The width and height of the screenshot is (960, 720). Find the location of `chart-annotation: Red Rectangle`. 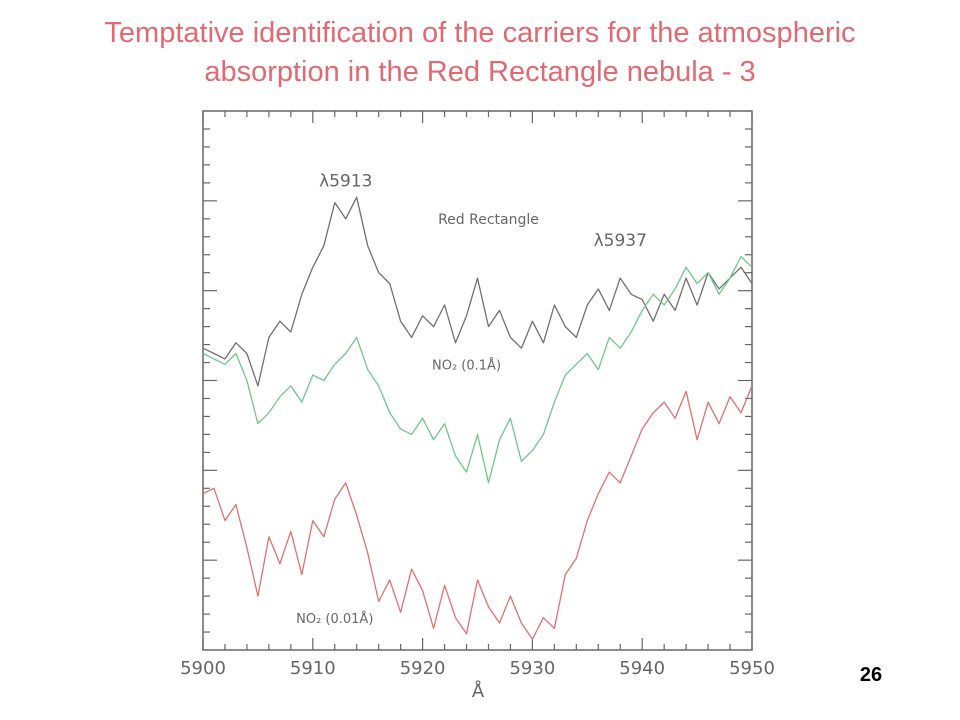

chart-annotation: Red Rectangle is located at coordinates (488, 220).